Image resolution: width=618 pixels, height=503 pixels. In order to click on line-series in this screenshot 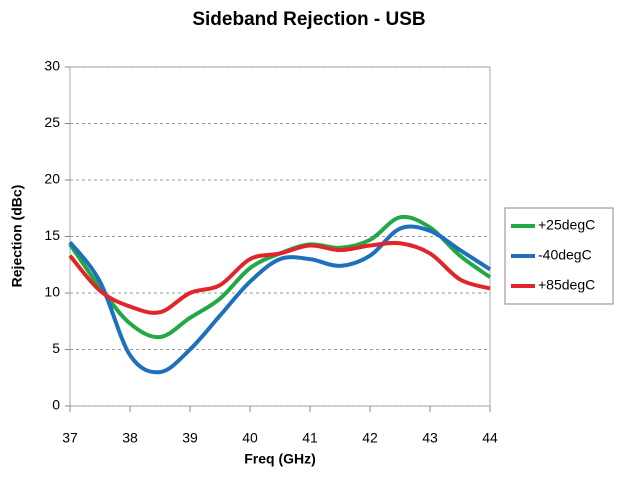, I will do `click(279, 277)`.